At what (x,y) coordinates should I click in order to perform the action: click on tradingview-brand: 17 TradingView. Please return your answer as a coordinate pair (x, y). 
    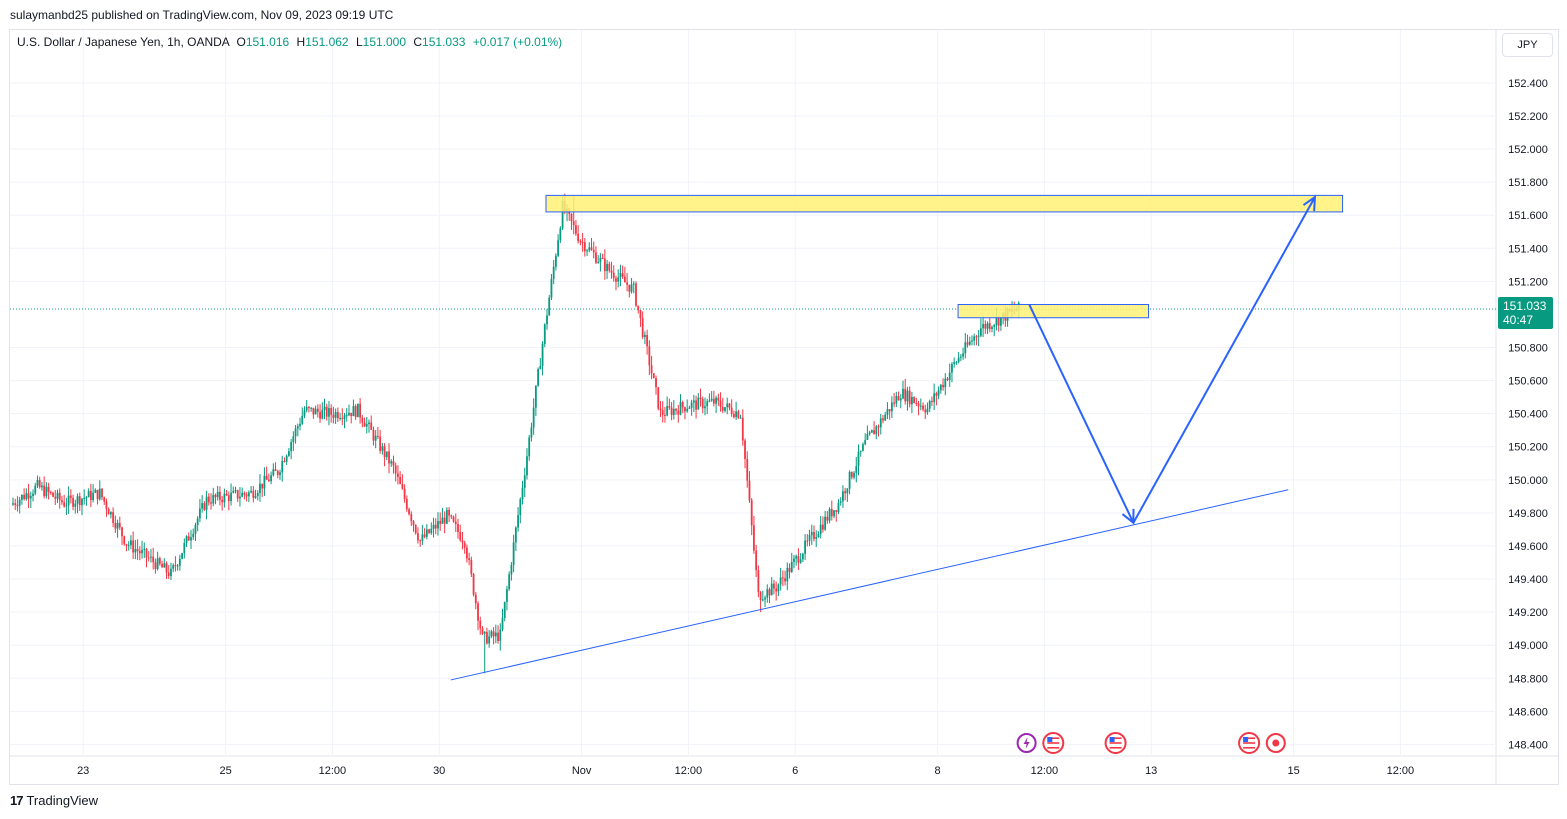
    Looking at the image, I should click on (54, 800).